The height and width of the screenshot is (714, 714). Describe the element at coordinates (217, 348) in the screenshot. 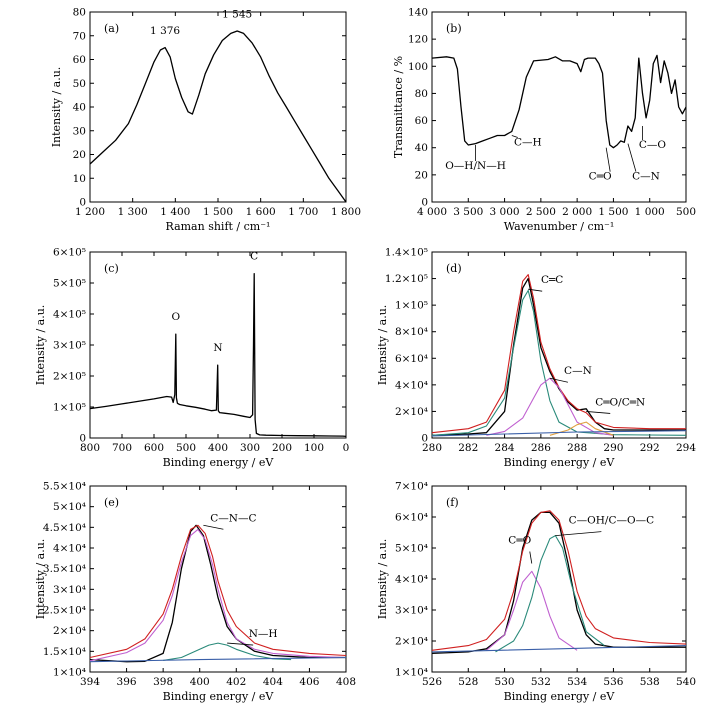

I see `annotation-label: N` at that location.